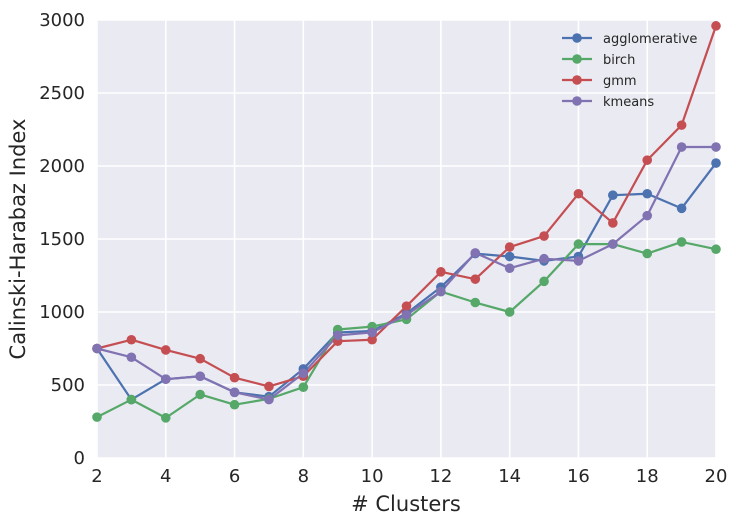 This screenshot has height=525, width=738. What do you see at coordinates (440, 476) in the screenshot?
I see `x-tick-label: 12` at bounding box center [440, 476].